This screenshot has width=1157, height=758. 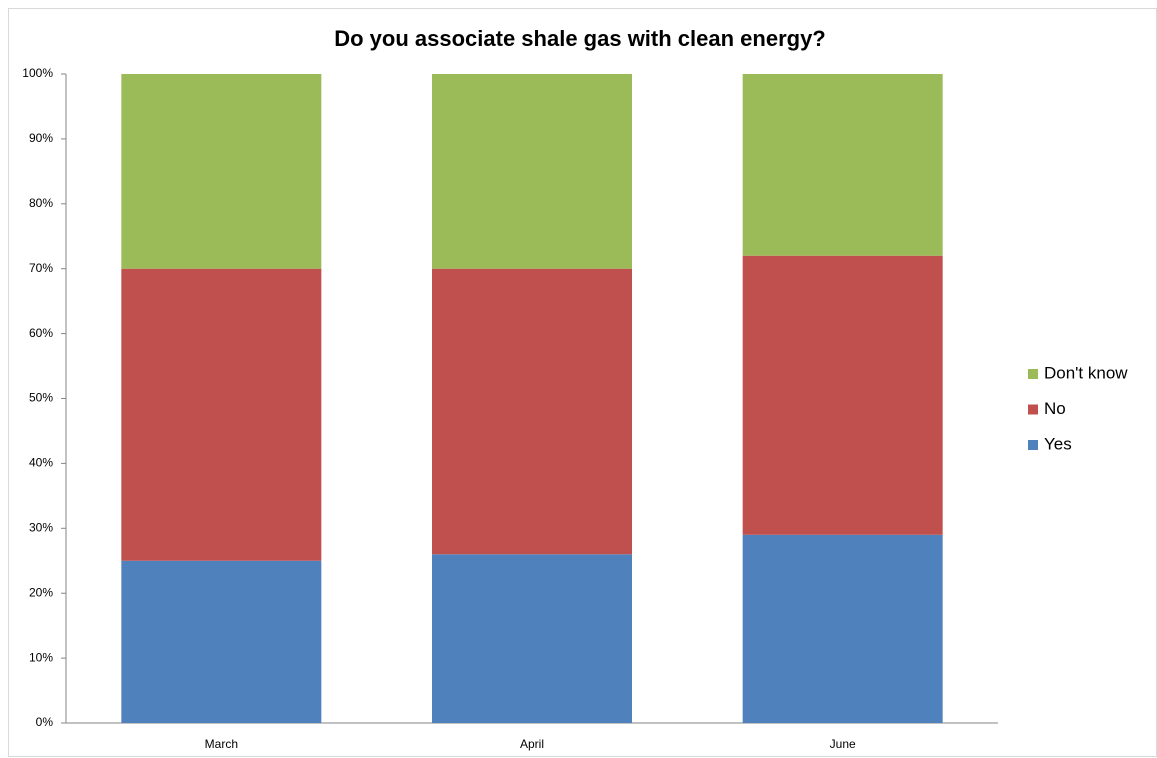 I want to click on y-tick-label: 70%, so click(x=41, y=268).